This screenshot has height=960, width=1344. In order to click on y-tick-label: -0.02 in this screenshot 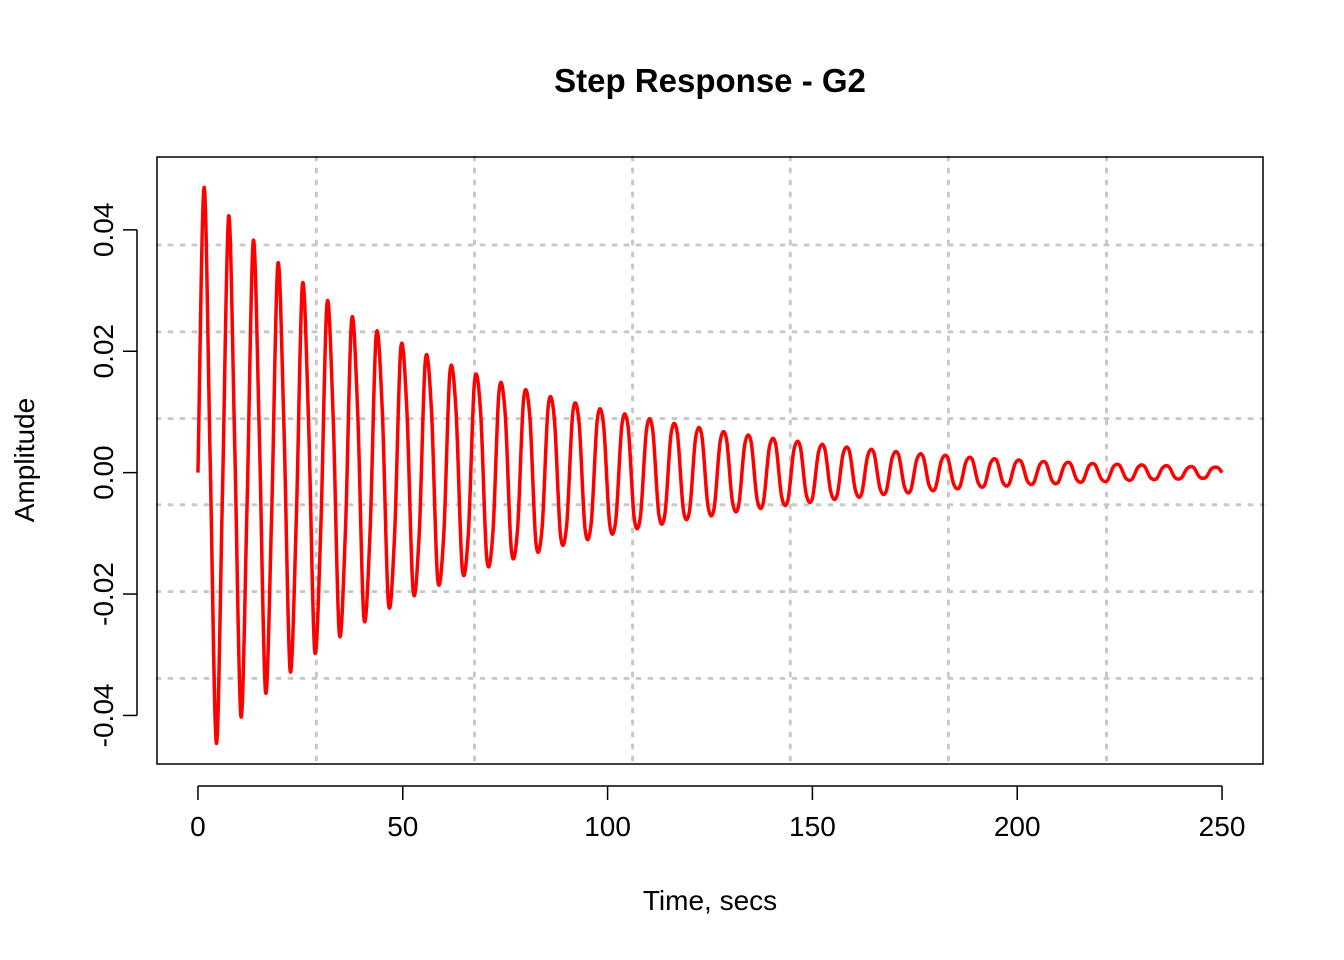, I will do `click(103, 594)`.